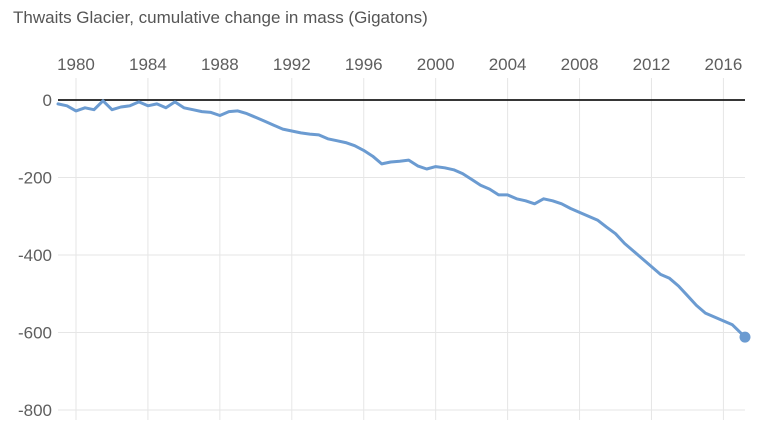 The image size is (768, 432). Describe the element at coordinates (292, 64) in the screenshot. I see `x-tick-label: 1992` at that location.